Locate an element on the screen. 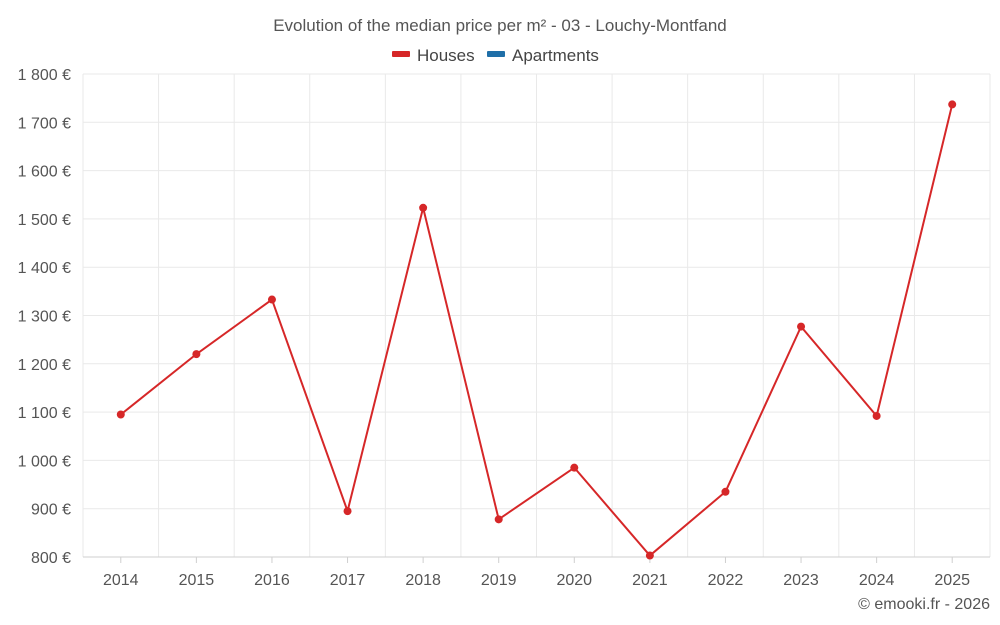  y-tick-label: 1 700 € is located at coordinates (44, 123).